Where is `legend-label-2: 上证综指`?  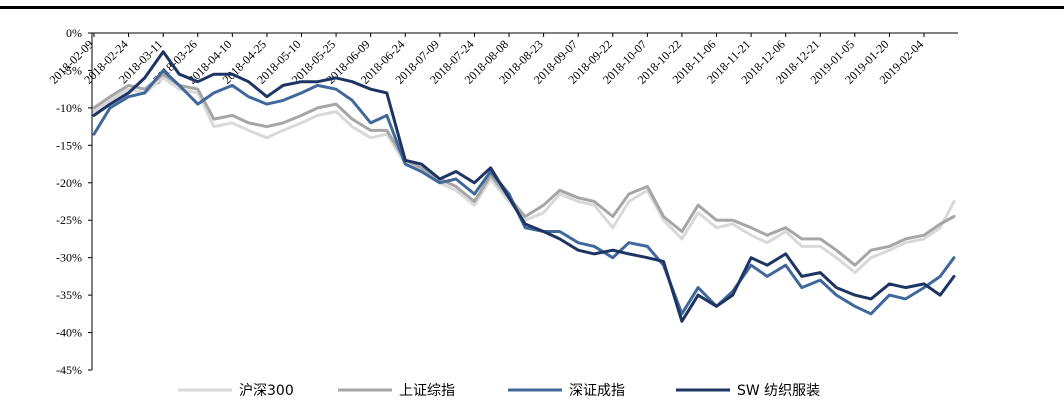
legend-label-2: 上证综指 is located at coordinates (427, 391).